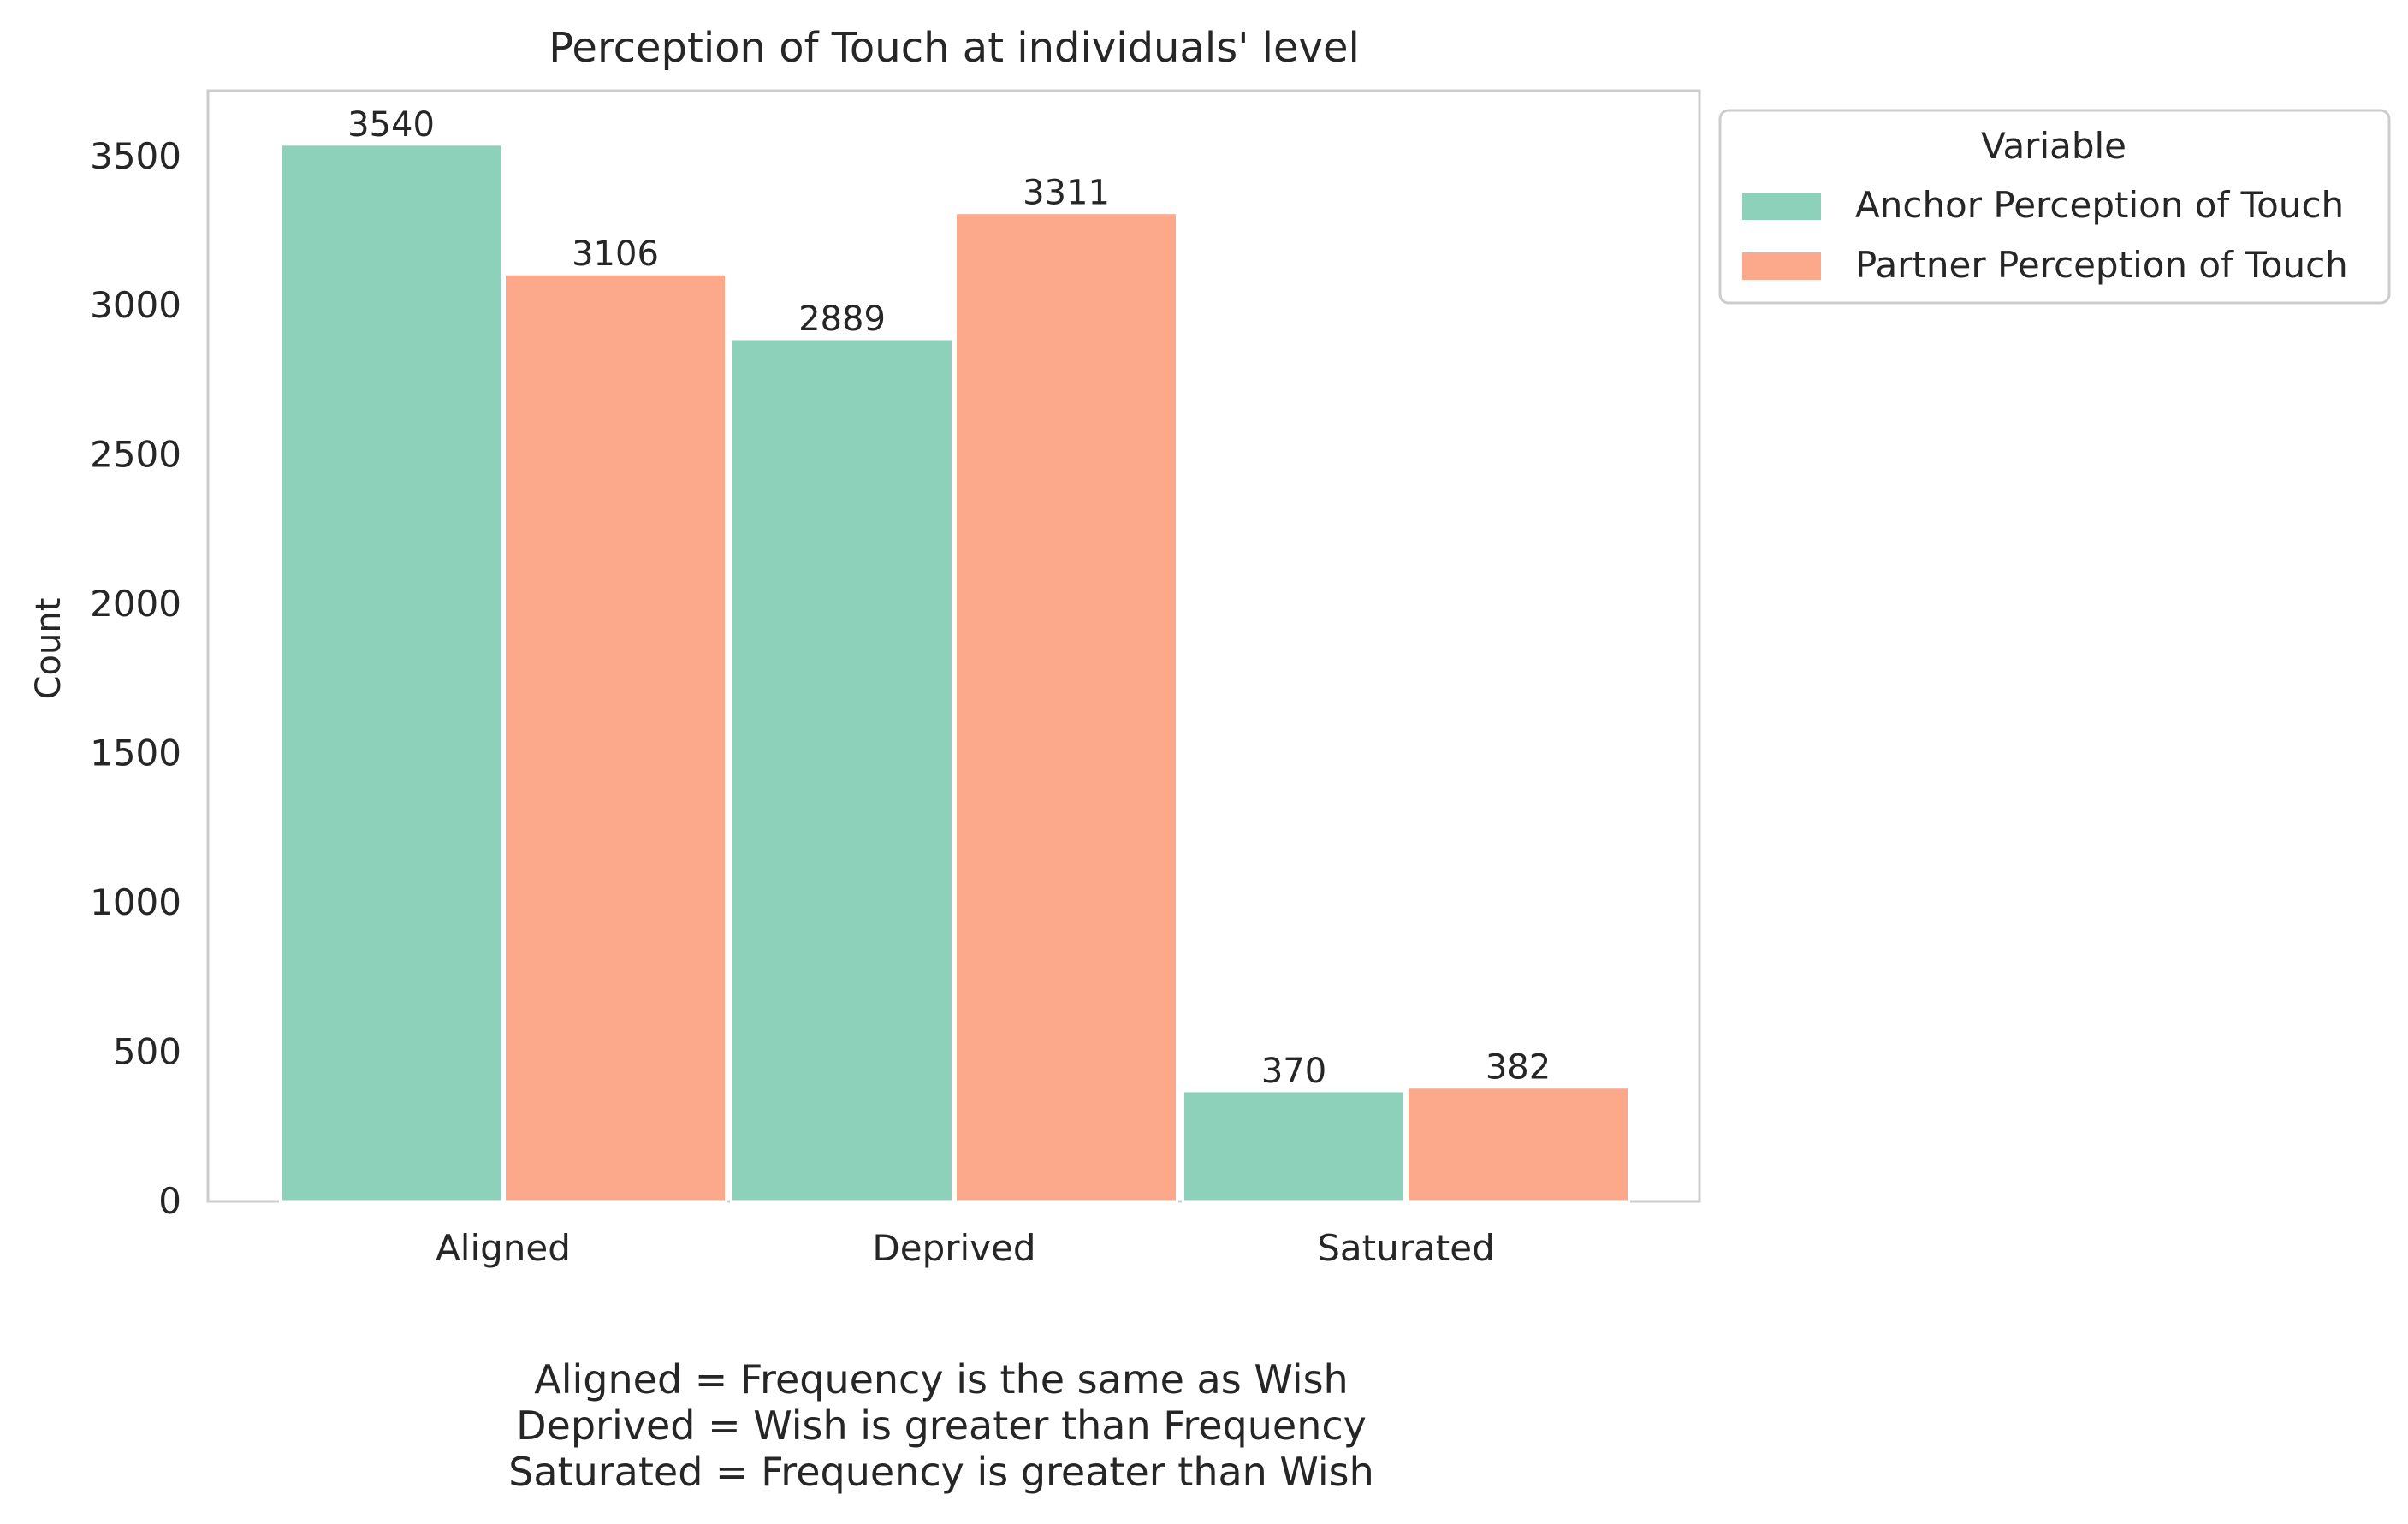  What do you see at coordinates (135, 156) in the screenshot?
I see `y-tick-label-3500: 3500` at bounding box center [135, 156].